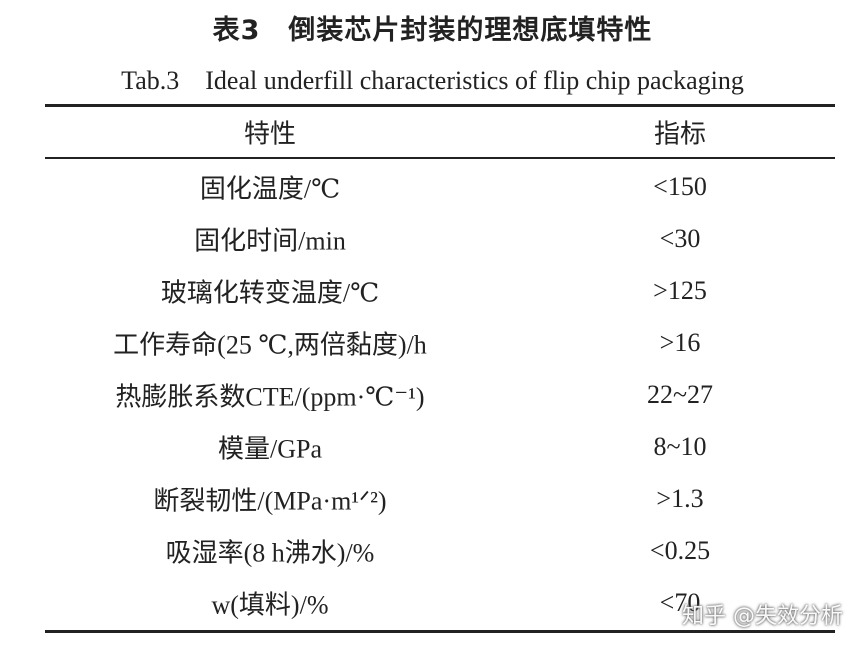 The image size is (865, 654). I want to click on table-cell: <30, so click(680, 238).